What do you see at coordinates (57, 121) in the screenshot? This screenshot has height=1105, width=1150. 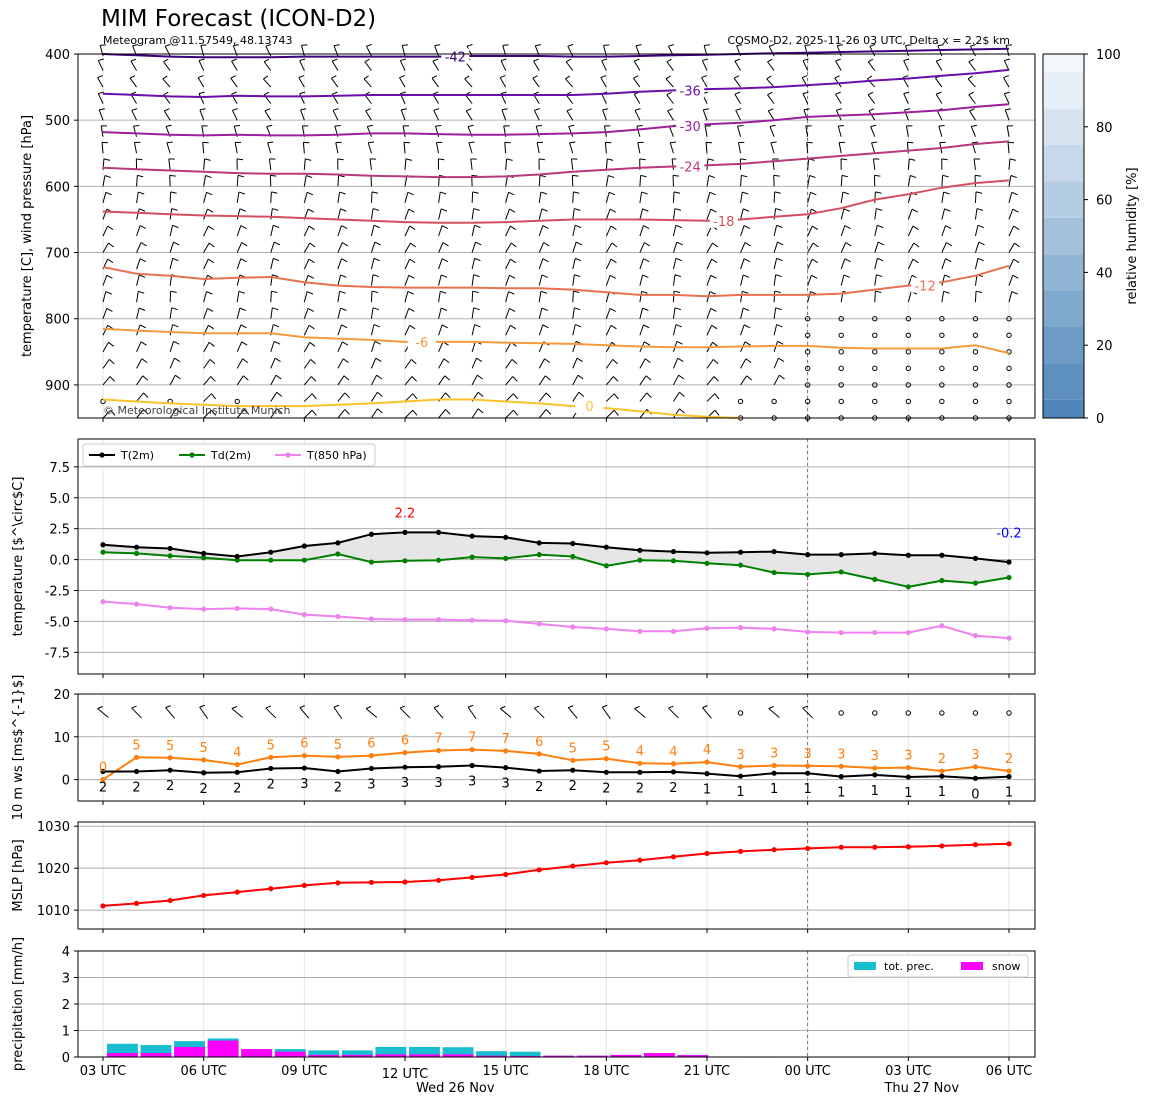 I see `y-tick-label: 500` at bounding box center [57, 121].